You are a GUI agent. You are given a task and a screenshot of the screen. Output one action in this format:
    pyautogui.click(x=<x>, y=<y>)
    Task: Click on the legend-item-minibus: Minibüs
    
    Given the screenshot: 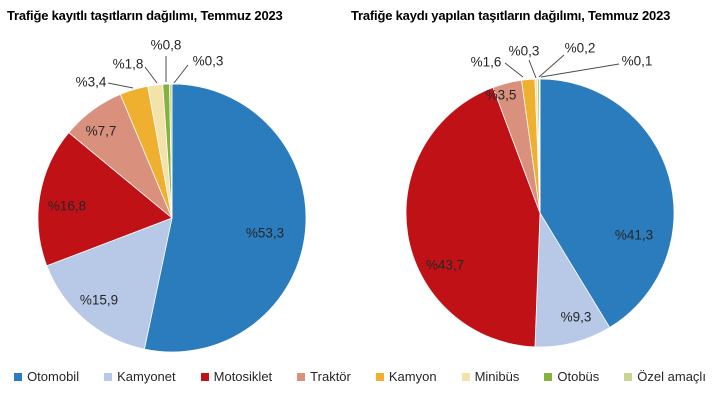 What is the action you would take?
    pyautogui.click(x=490, y=376)
    